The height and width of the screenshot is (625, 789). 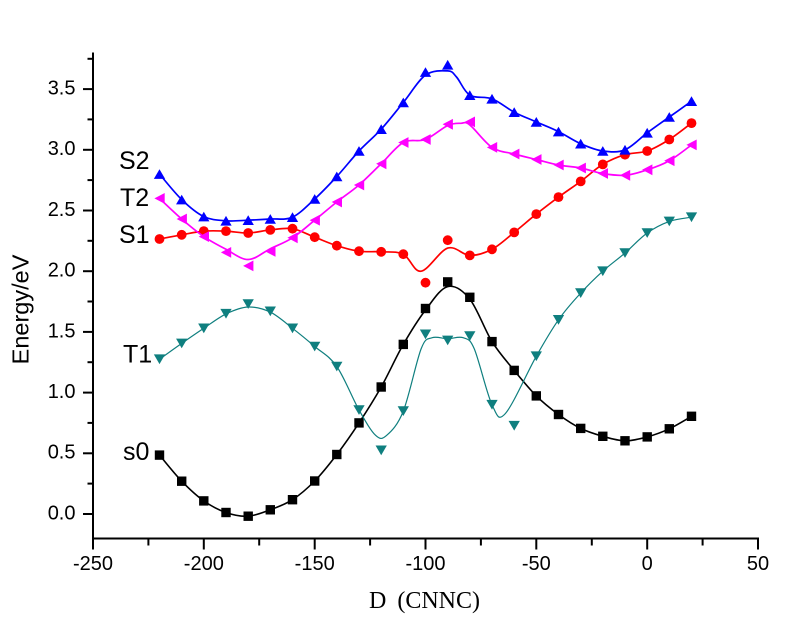 What do you see at coordinates (62, 513) in the screenshot?
I see `svg-text: 0.0` at bounding box center [62, 513].